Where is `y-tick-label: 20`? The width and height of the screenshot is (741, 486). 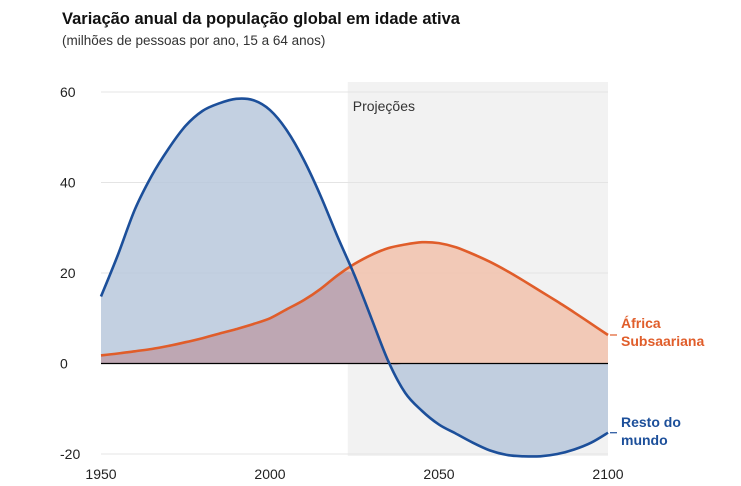 y-tick-label: 20 is located at coordinates (68, 273).